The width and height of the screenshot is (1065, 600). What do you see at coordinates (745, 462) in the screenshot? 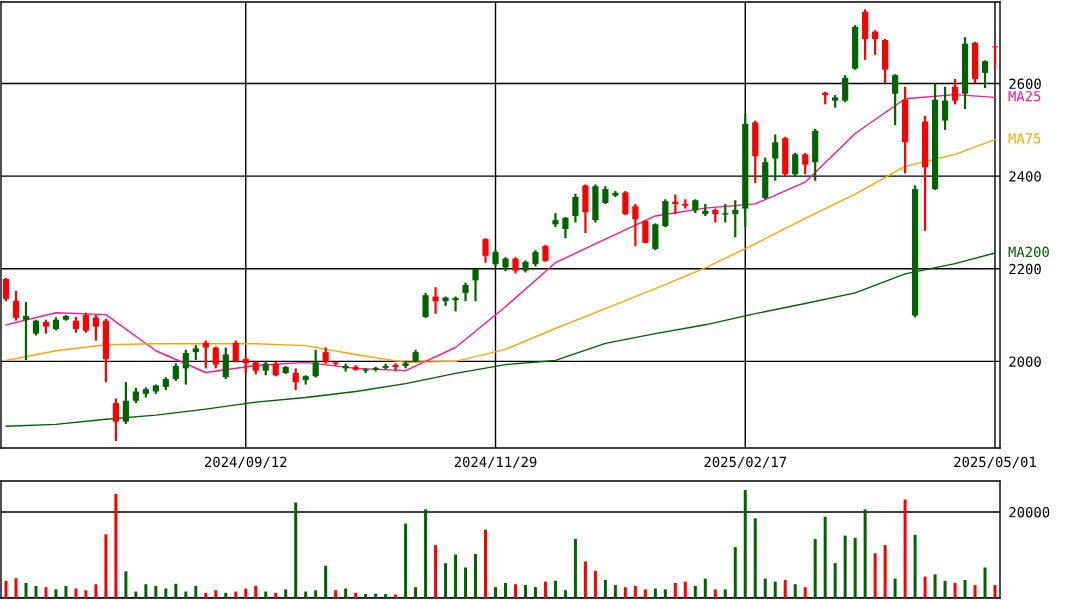
I see `x-tick-label: 2025/02/17` at bounding box center [745, 462].